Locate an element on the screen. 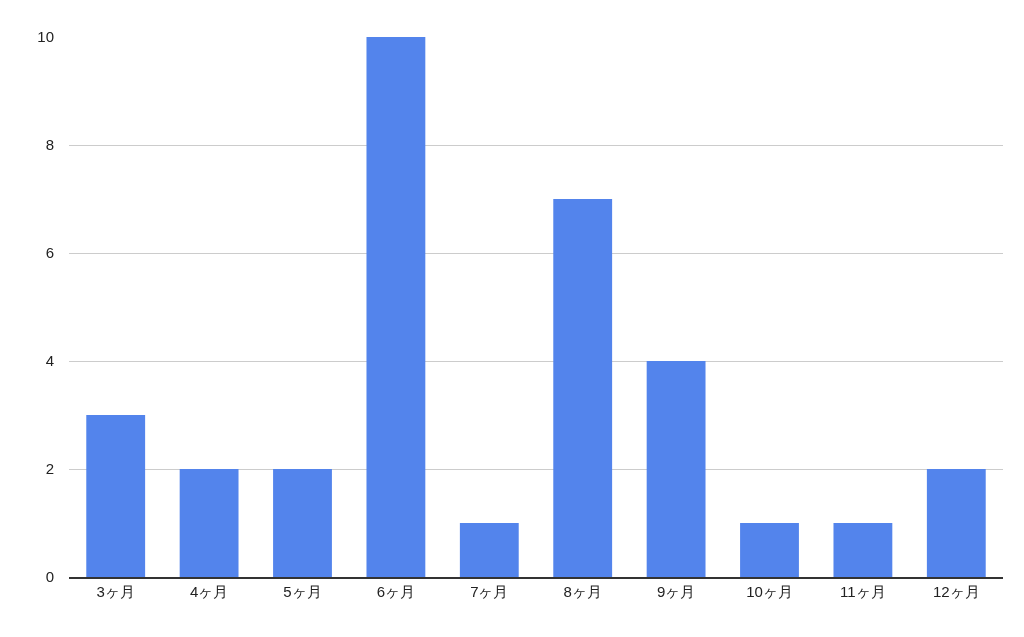 Image resolution: width=1024 pixels, height=637 pixels. x-tick-label: 3ヶ月 is located at coordinates (115, 591).